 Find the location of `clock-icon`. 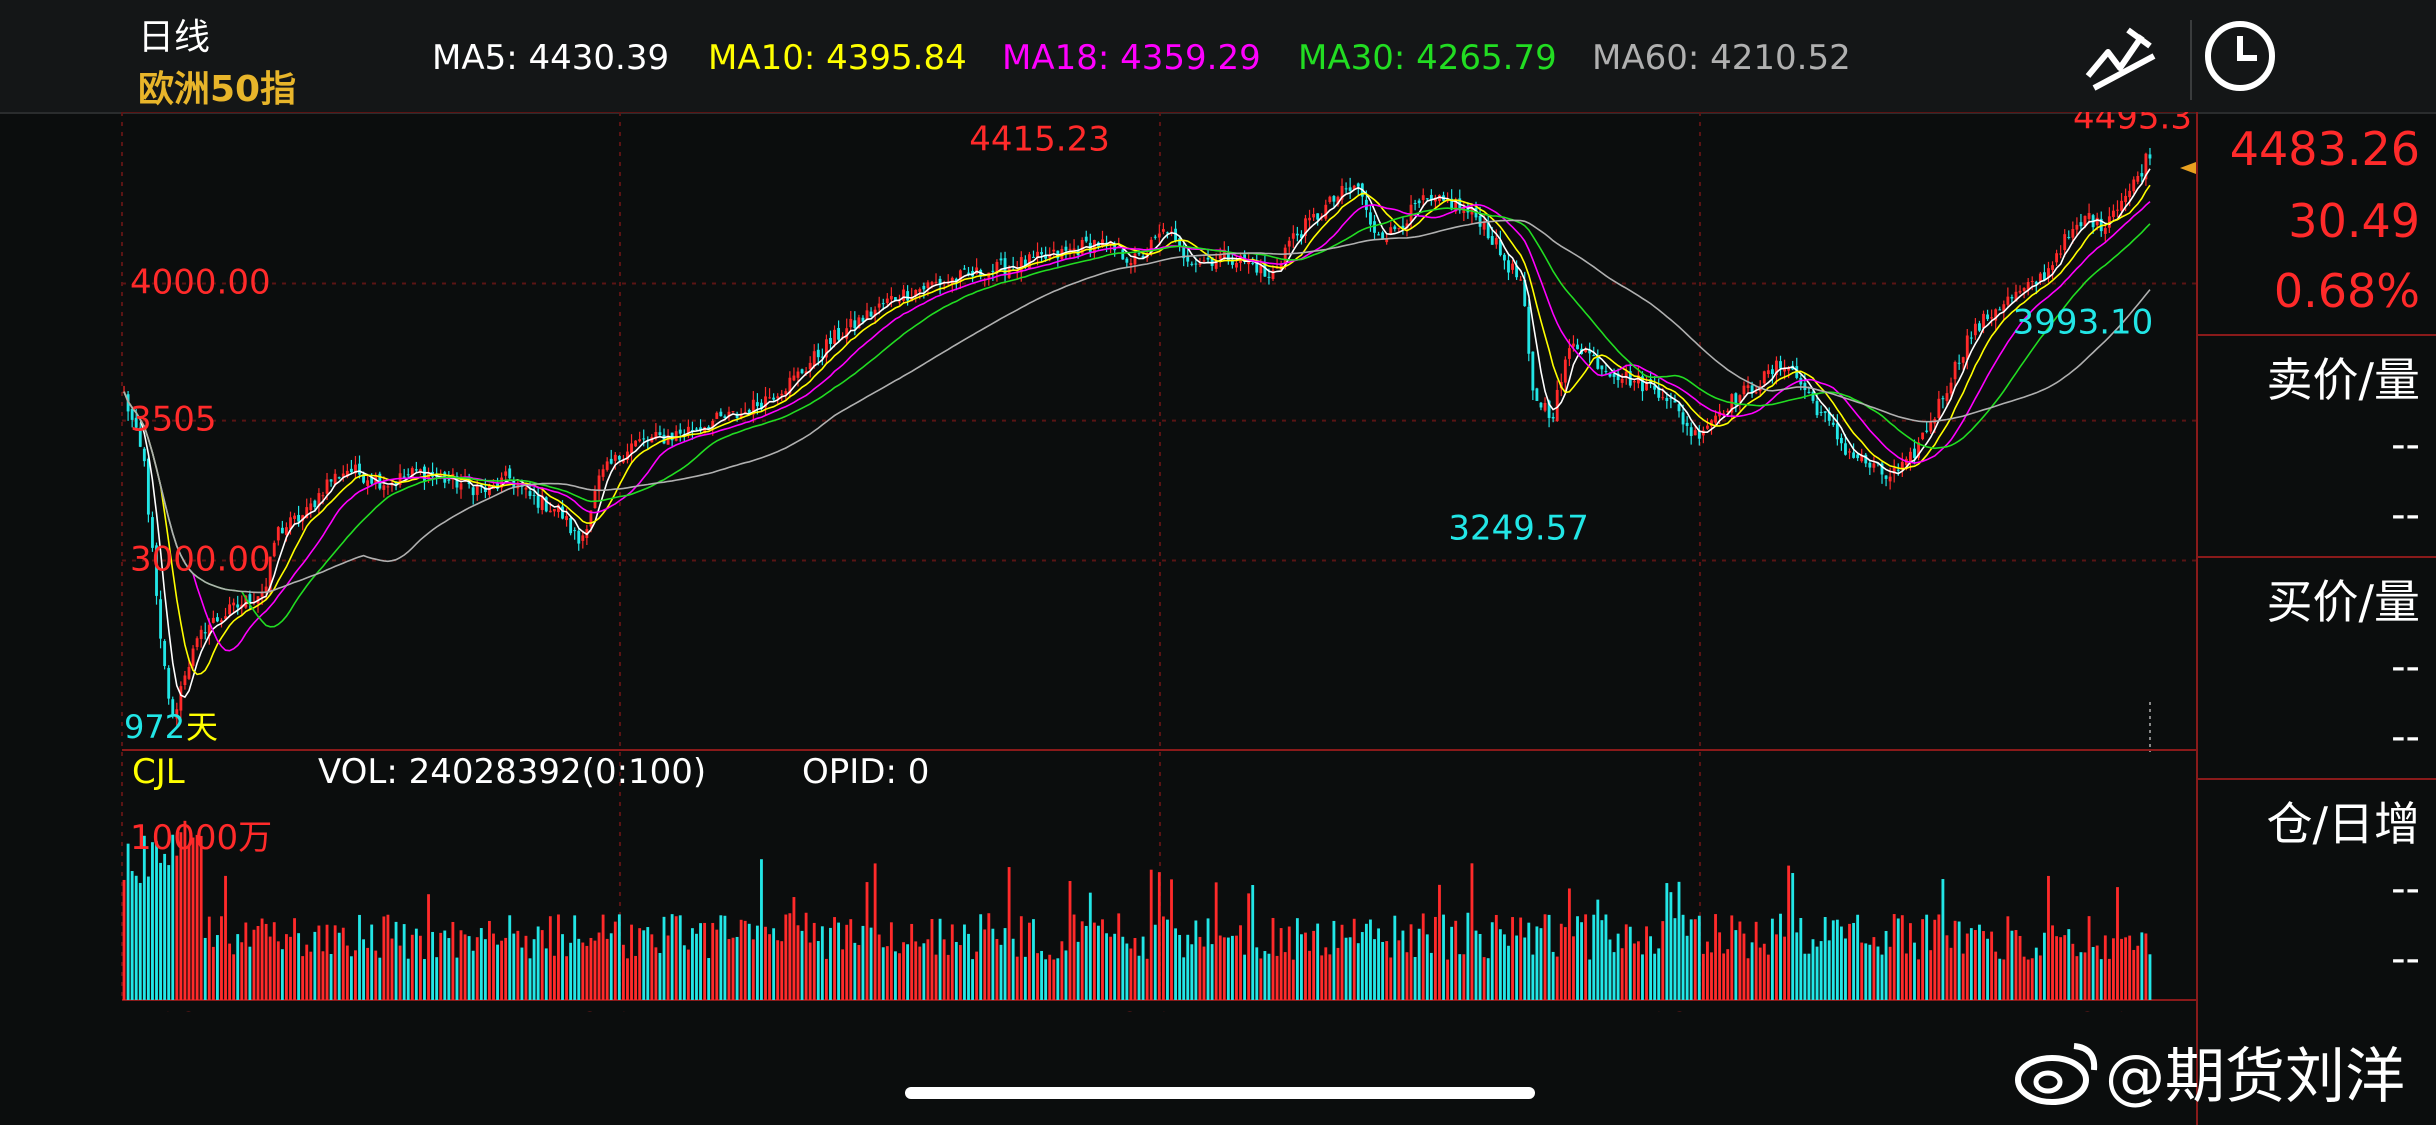

clock-icon is located at coordinates (2240, 56).